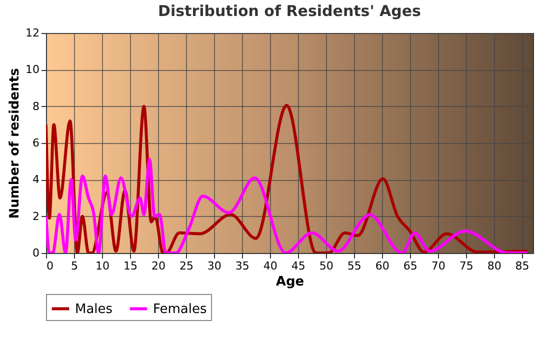 The height and width of the screenshot is (353, 560). I want to click on x-tick-label: 80, so click(494, 266).